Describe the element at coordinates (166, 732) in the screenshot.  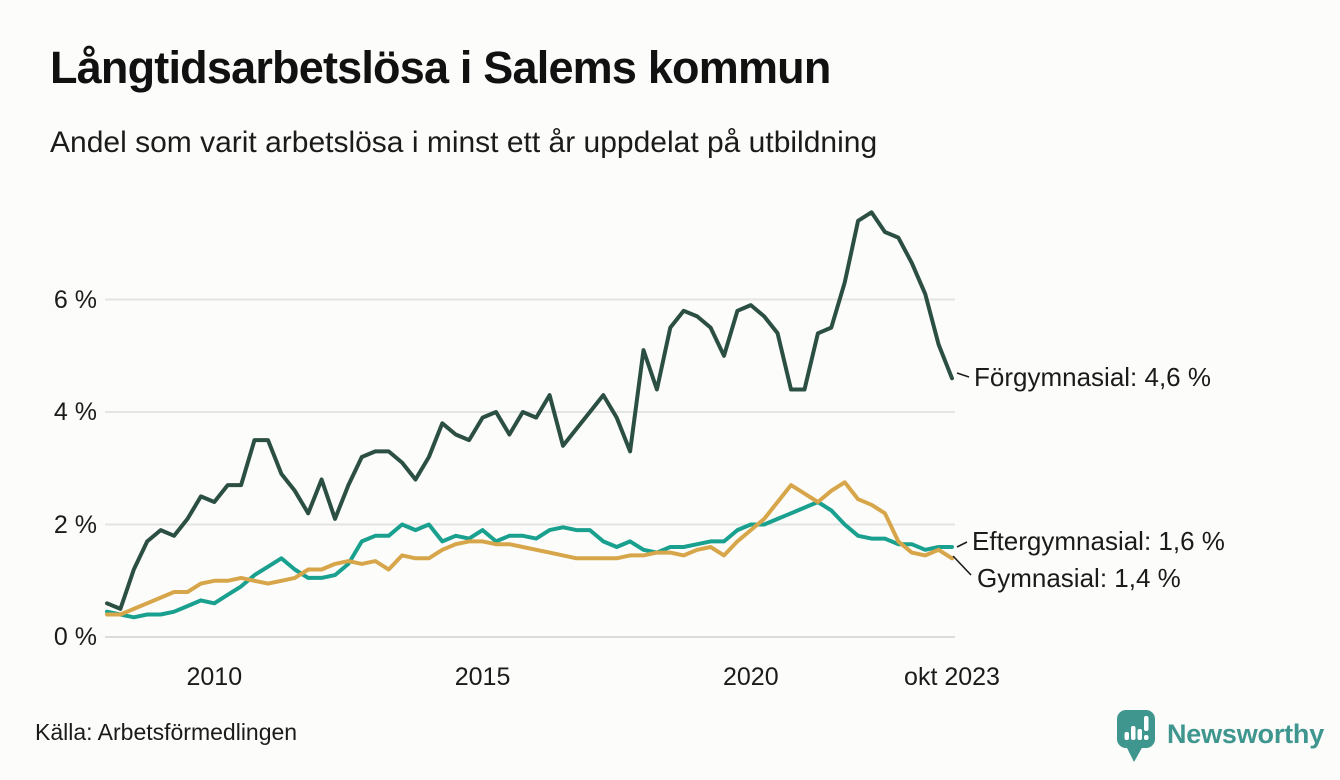
I see `source-note: Källa: Arbetsförmedlingen` at that location.